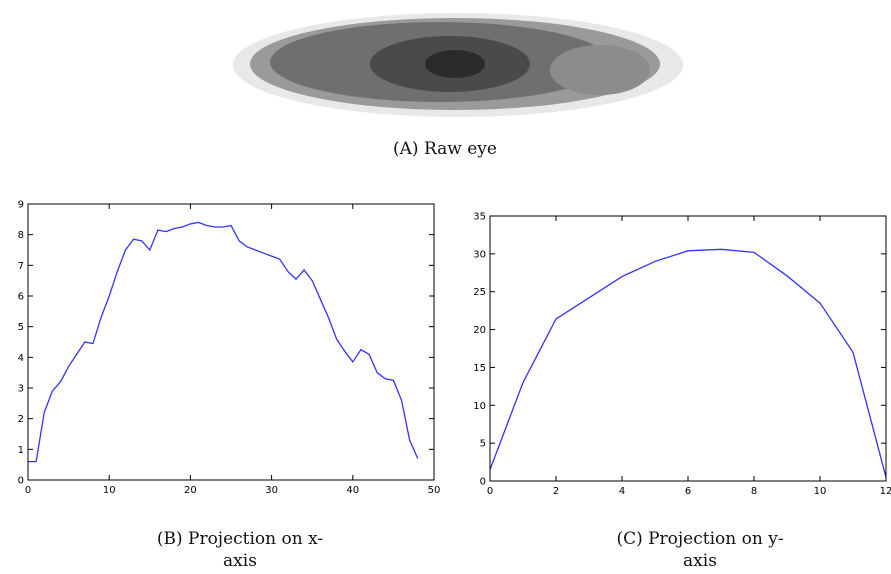 This screenshot has width=891, height=574. What do you see at coordinates (21, 389) in the screenshot?
I see `y-tick-label: 3` at bounding box center [21, 389].